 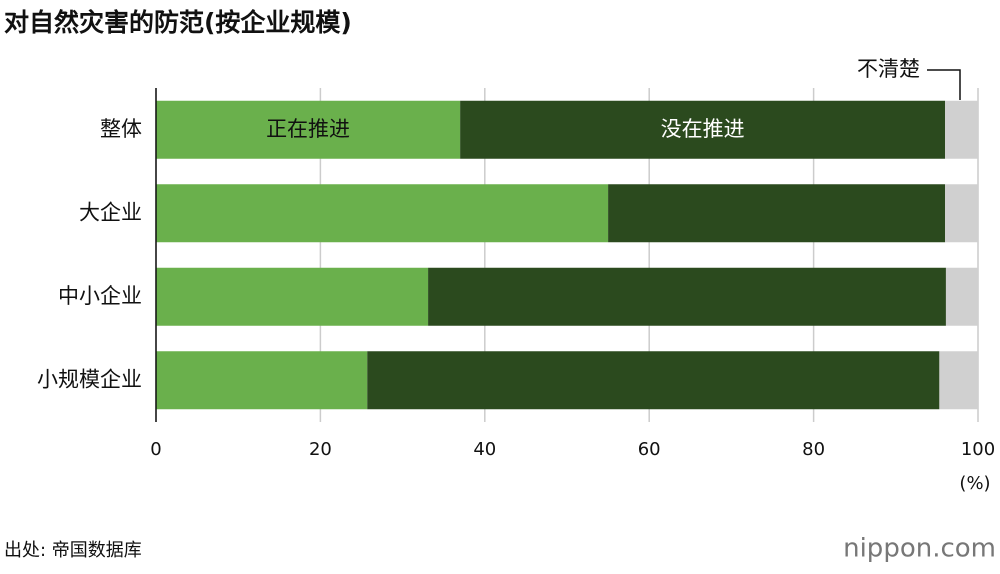 What do you see at coordinates (649, 449) in the screenshot?
I see `x-tick-label: 60` at bounding box center [649, 449].